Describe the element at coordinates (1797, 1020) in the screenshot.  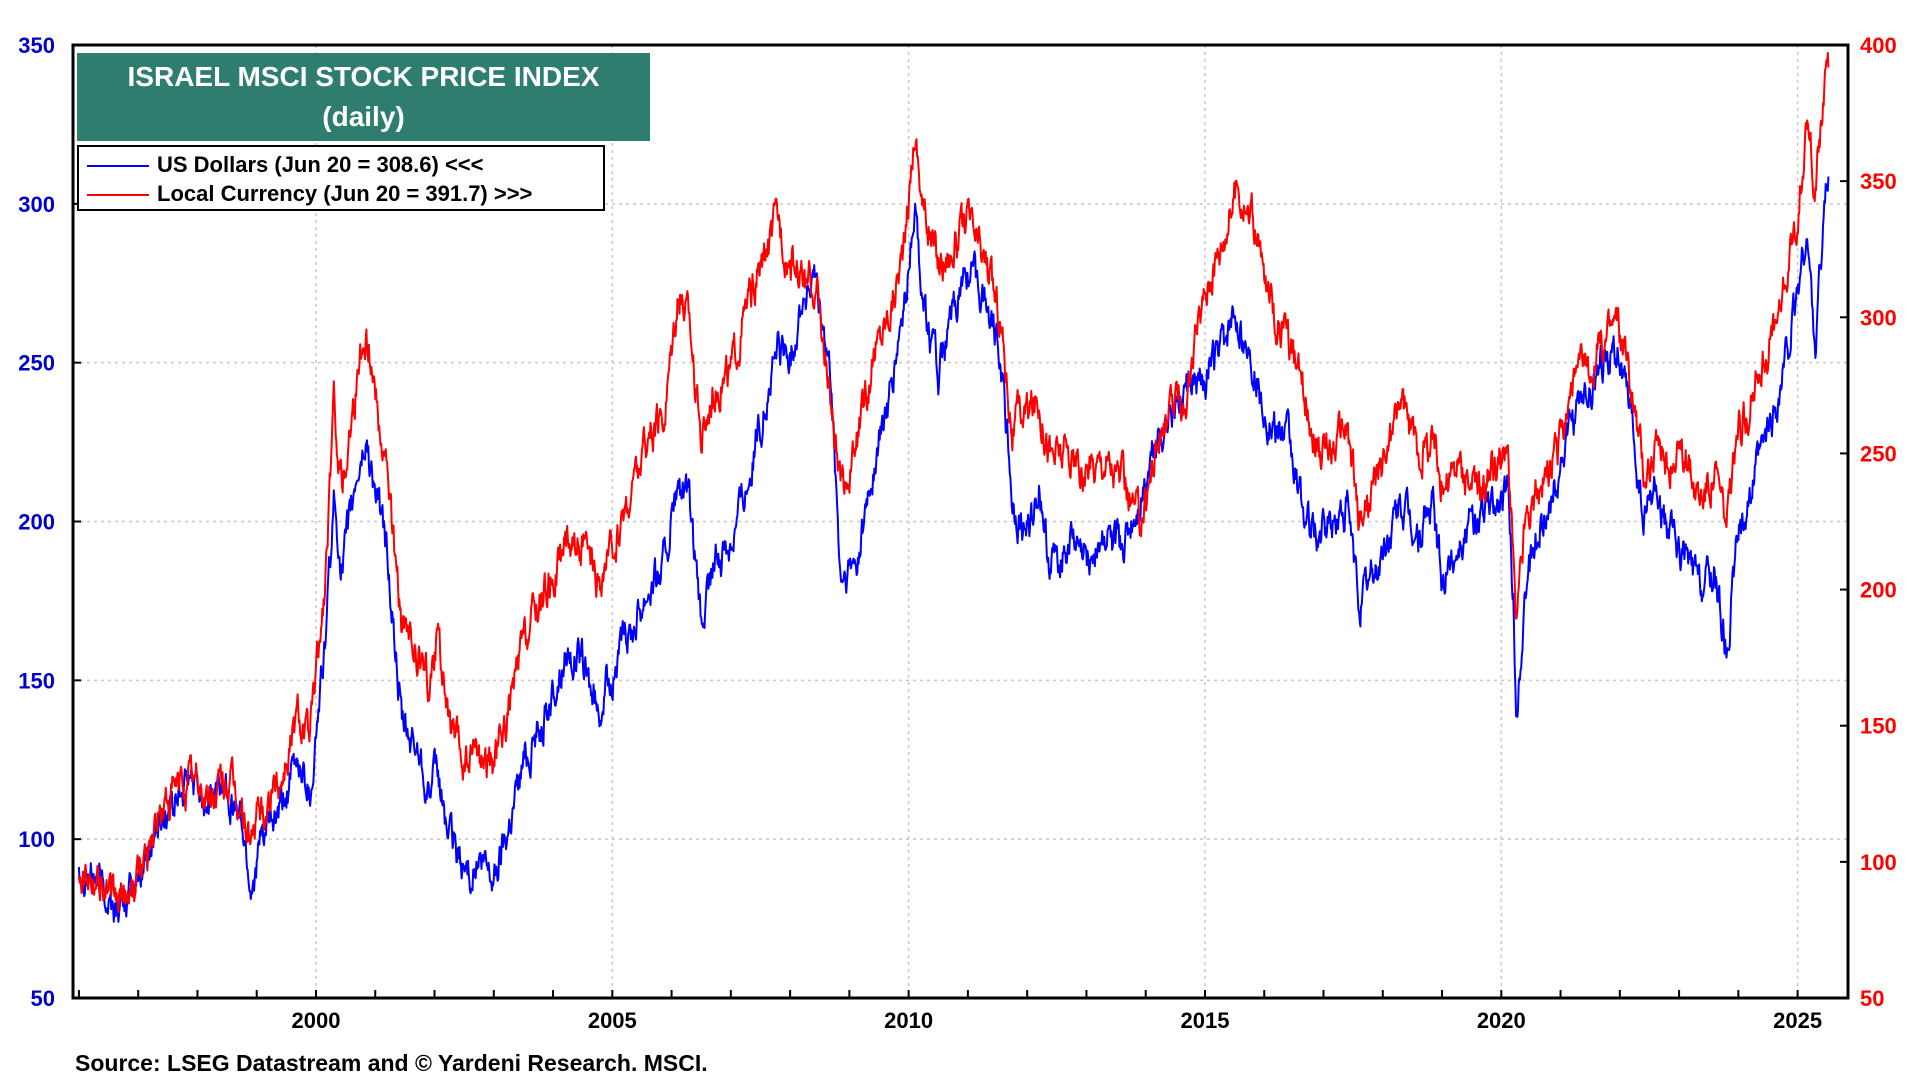
I see `x-tick-label: 2025` at that location.